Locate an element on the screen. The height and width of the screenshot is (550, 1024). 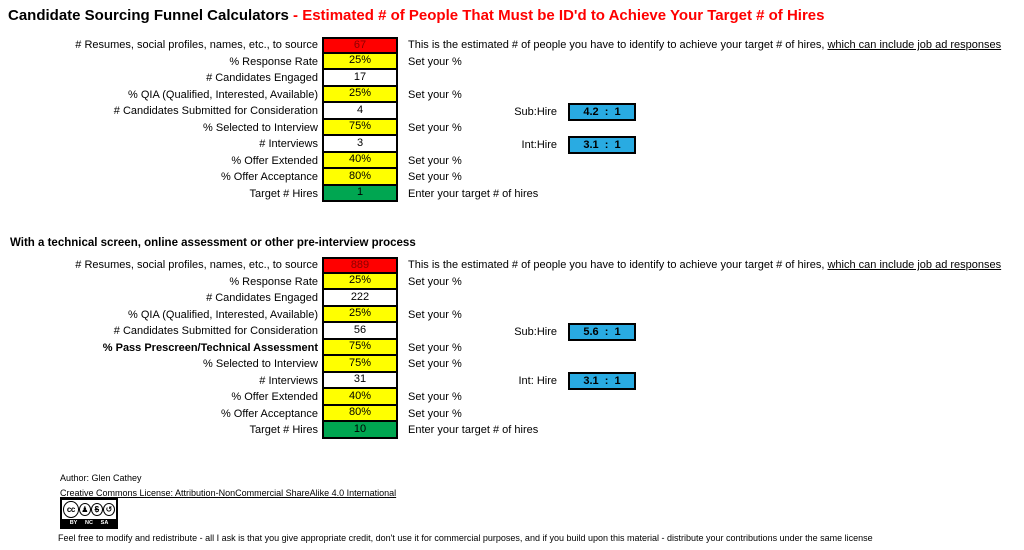
row-label: % Pass Prescreen/Technical Assessment is located at coordinates (210, 347).